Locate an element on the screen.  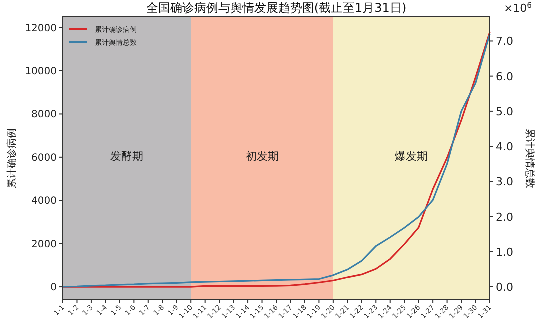
y2-tick-label: 2.0 is located at coordinates (505, 217).